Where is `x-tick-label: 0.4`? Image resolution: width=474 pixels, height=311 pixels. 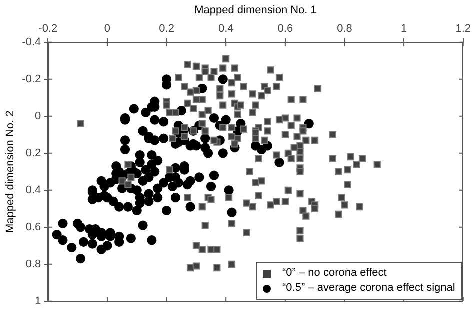 x-tick-label: 0.4 is located at coordinates (226, 28).